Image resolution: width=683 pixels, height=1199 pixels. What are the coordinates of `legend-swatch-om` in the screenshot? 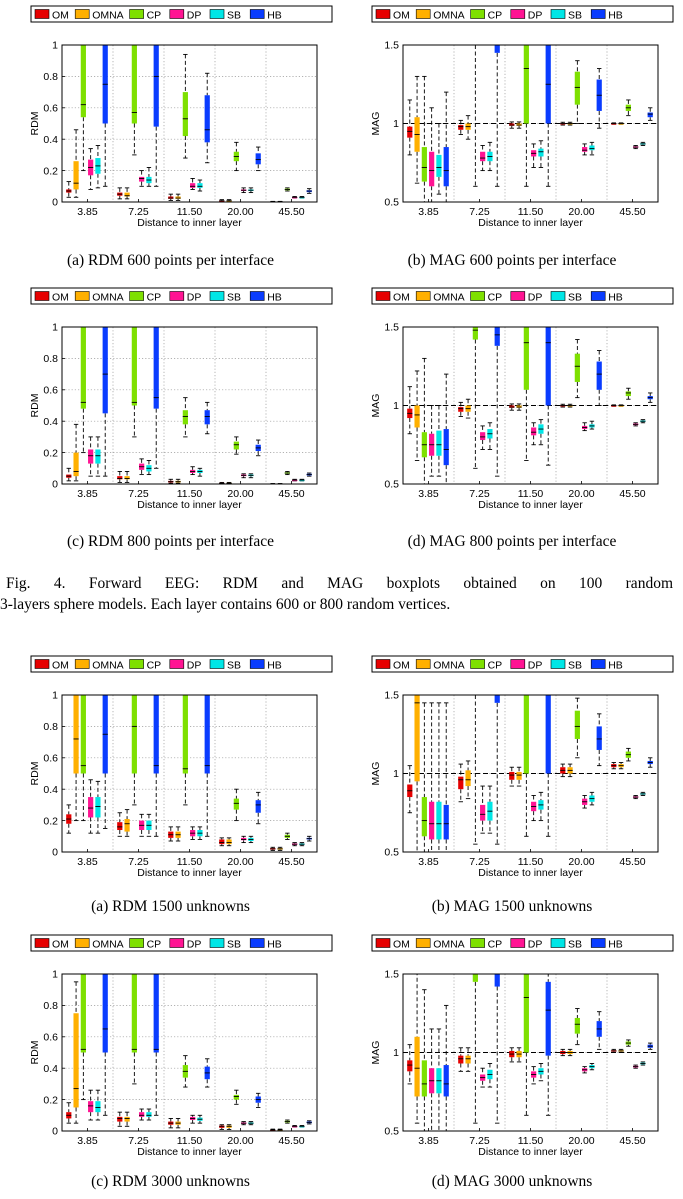 It's located at (42, 14).